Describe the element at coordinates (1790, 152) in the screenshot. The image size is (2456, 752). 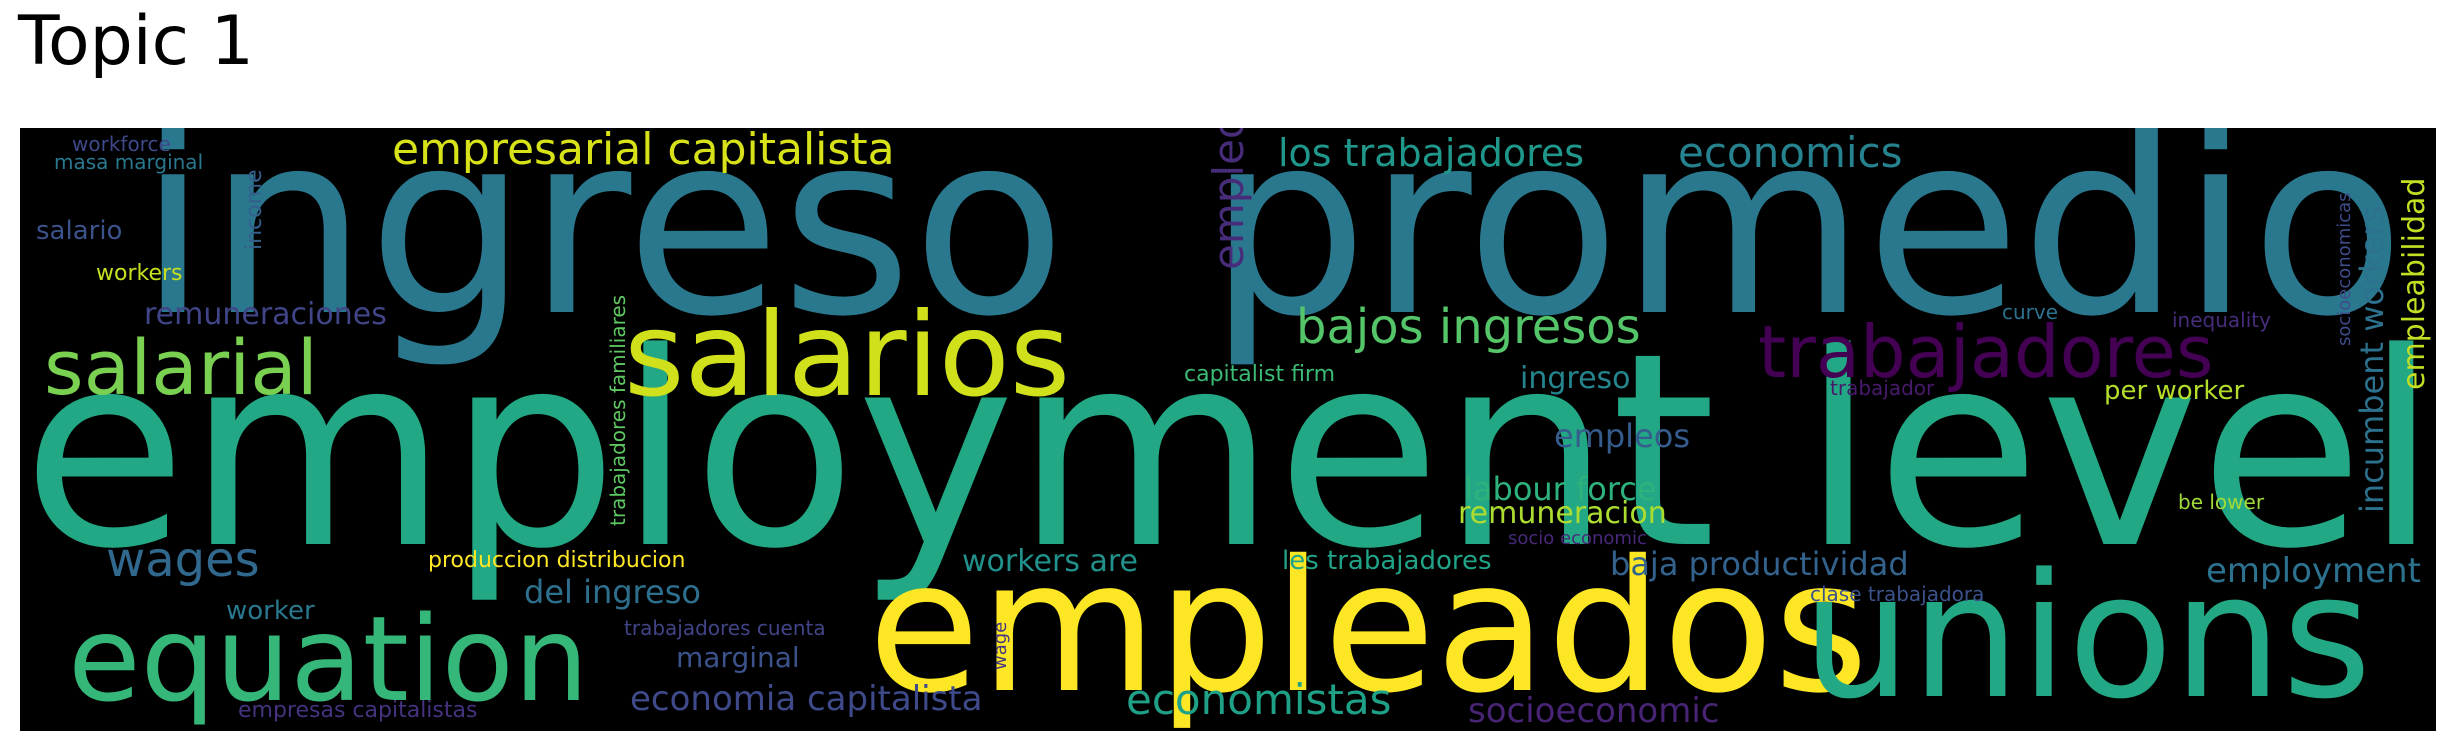
I see `word-economics: economics` at that location.